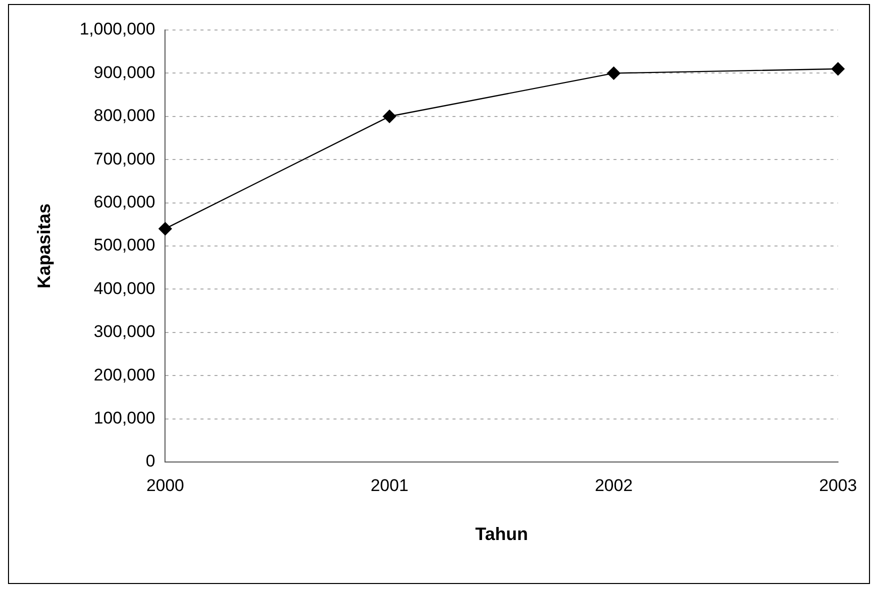 The width and height of the screenshot is (880, 590). Describe the element at coordinates (118, 29) in the screenshot. I see `y-tick-label: 1,000,000` at that location.